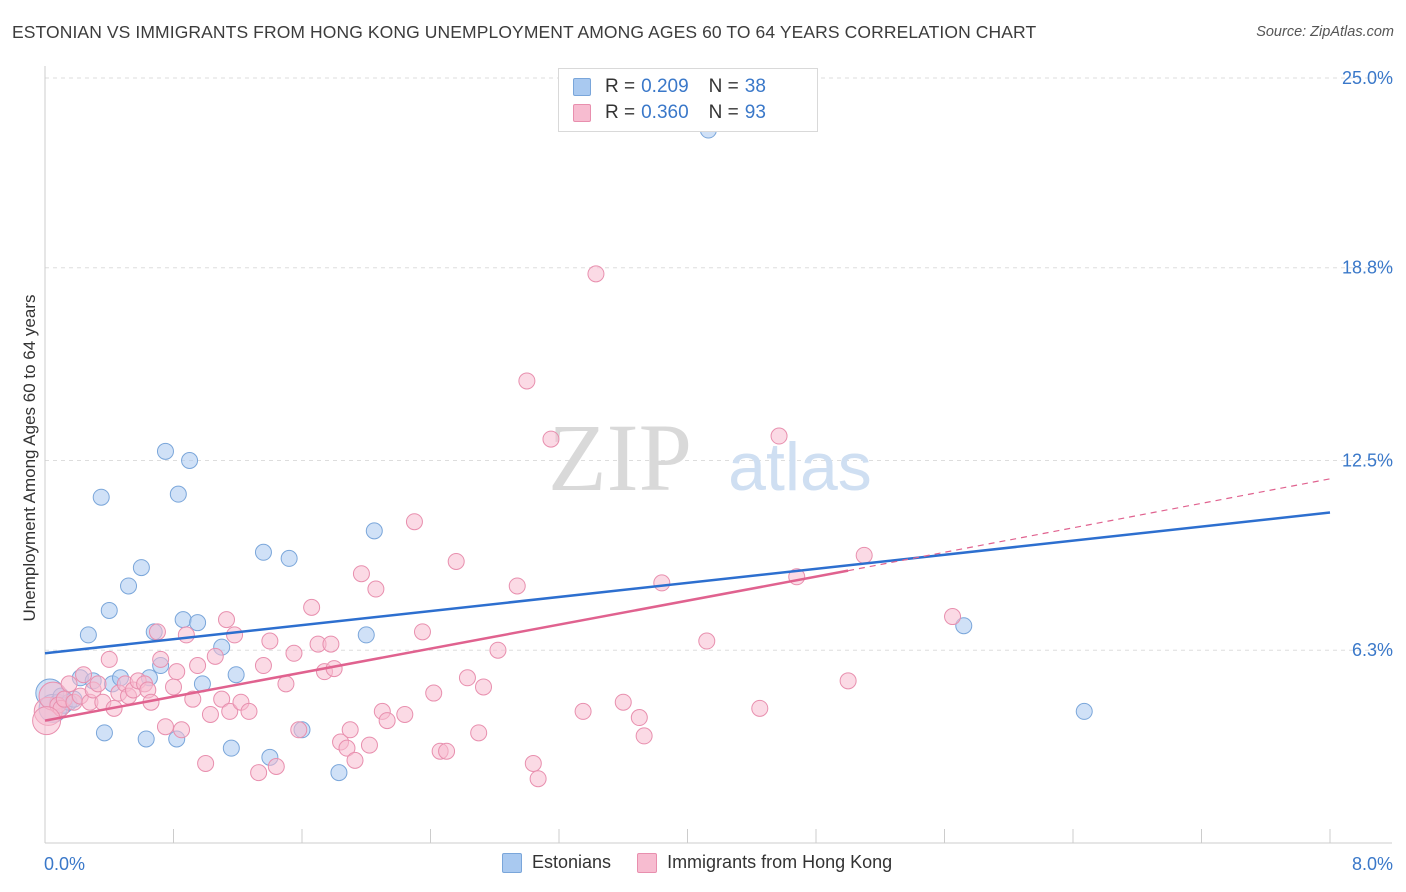  Describe the element at coordinates (688, 100) in the screenshot. I see `correlation-legend: R = 0.209 N = 38 R = 0.360 N = 93` at that location.